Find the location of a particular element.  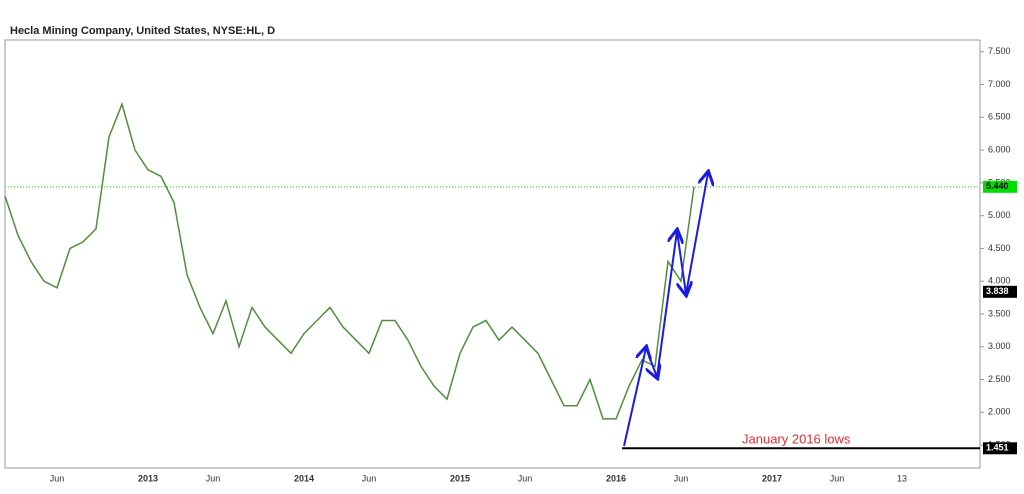

y-tick-label: 3.500 is located at coordinates (999, 313).